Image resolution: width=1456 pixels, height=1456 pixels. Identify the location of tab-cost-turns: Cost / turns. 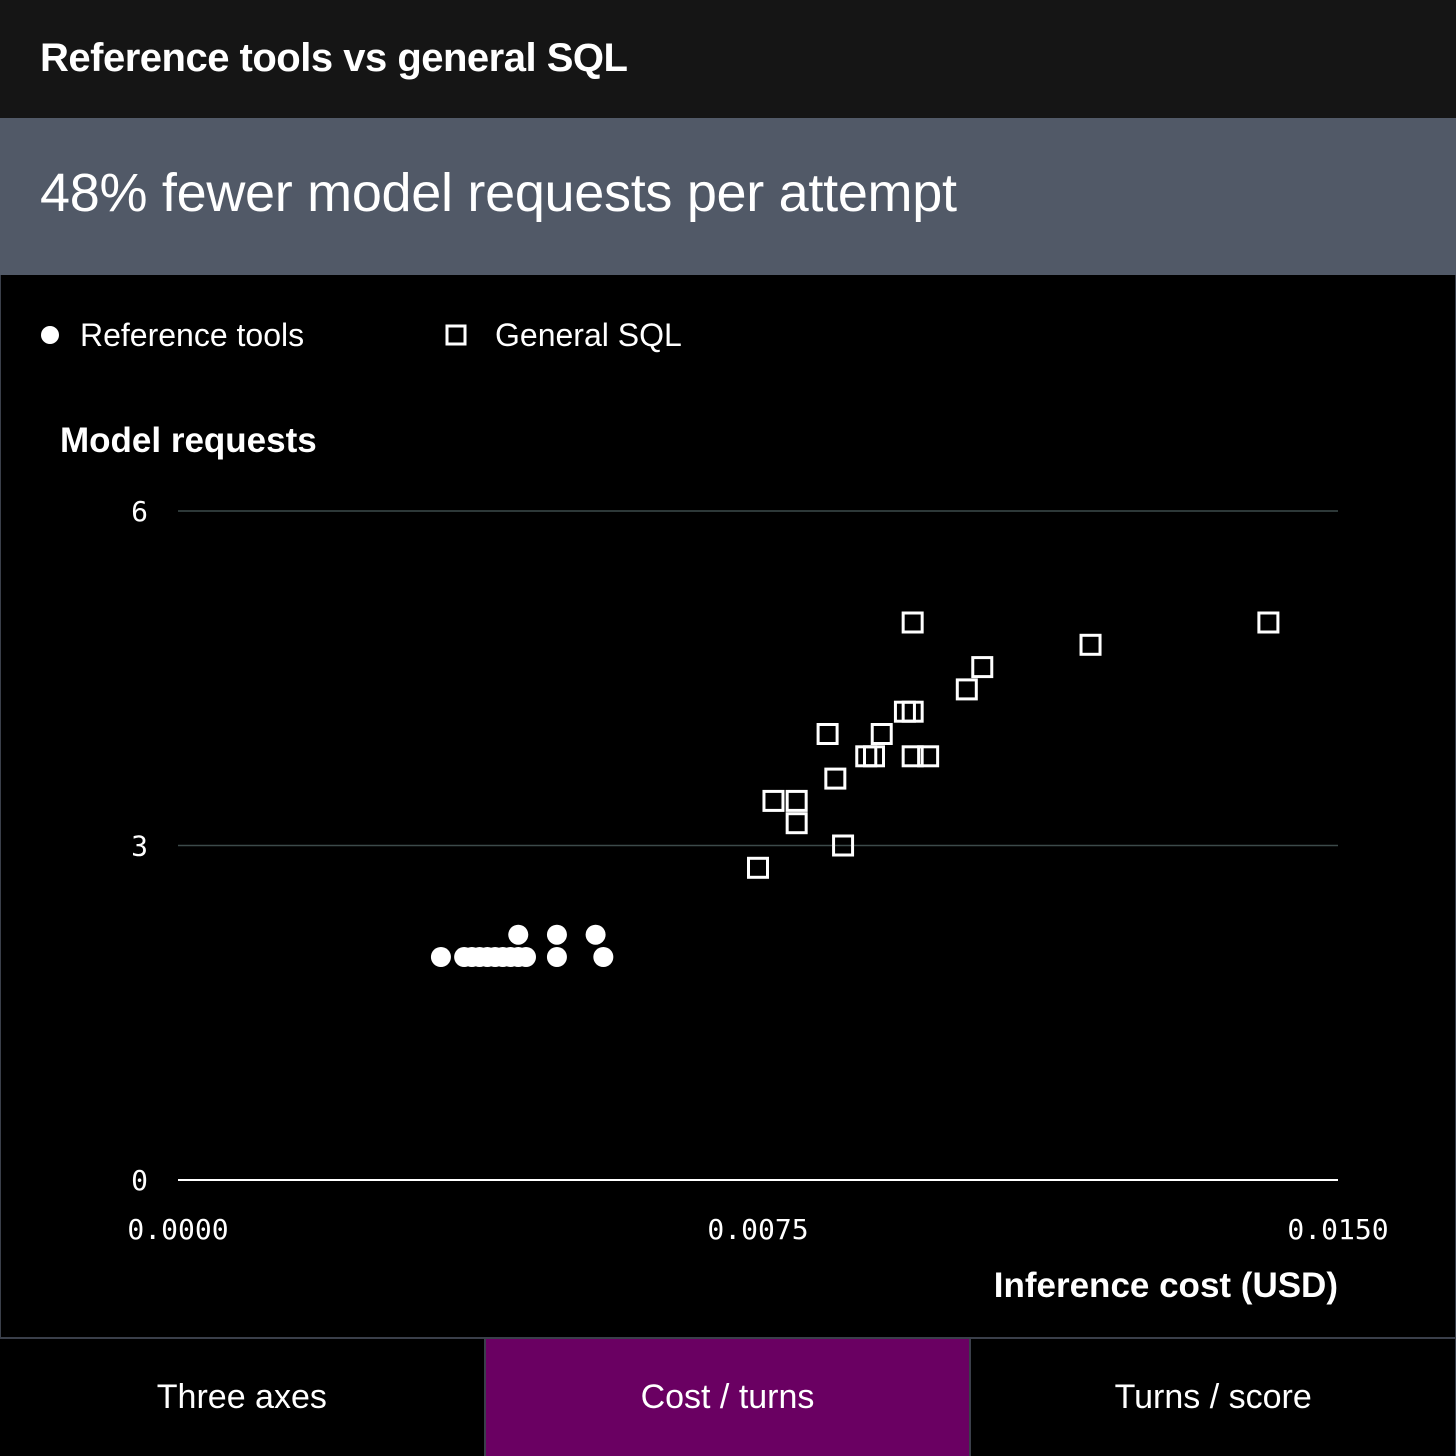
(728, 1397).